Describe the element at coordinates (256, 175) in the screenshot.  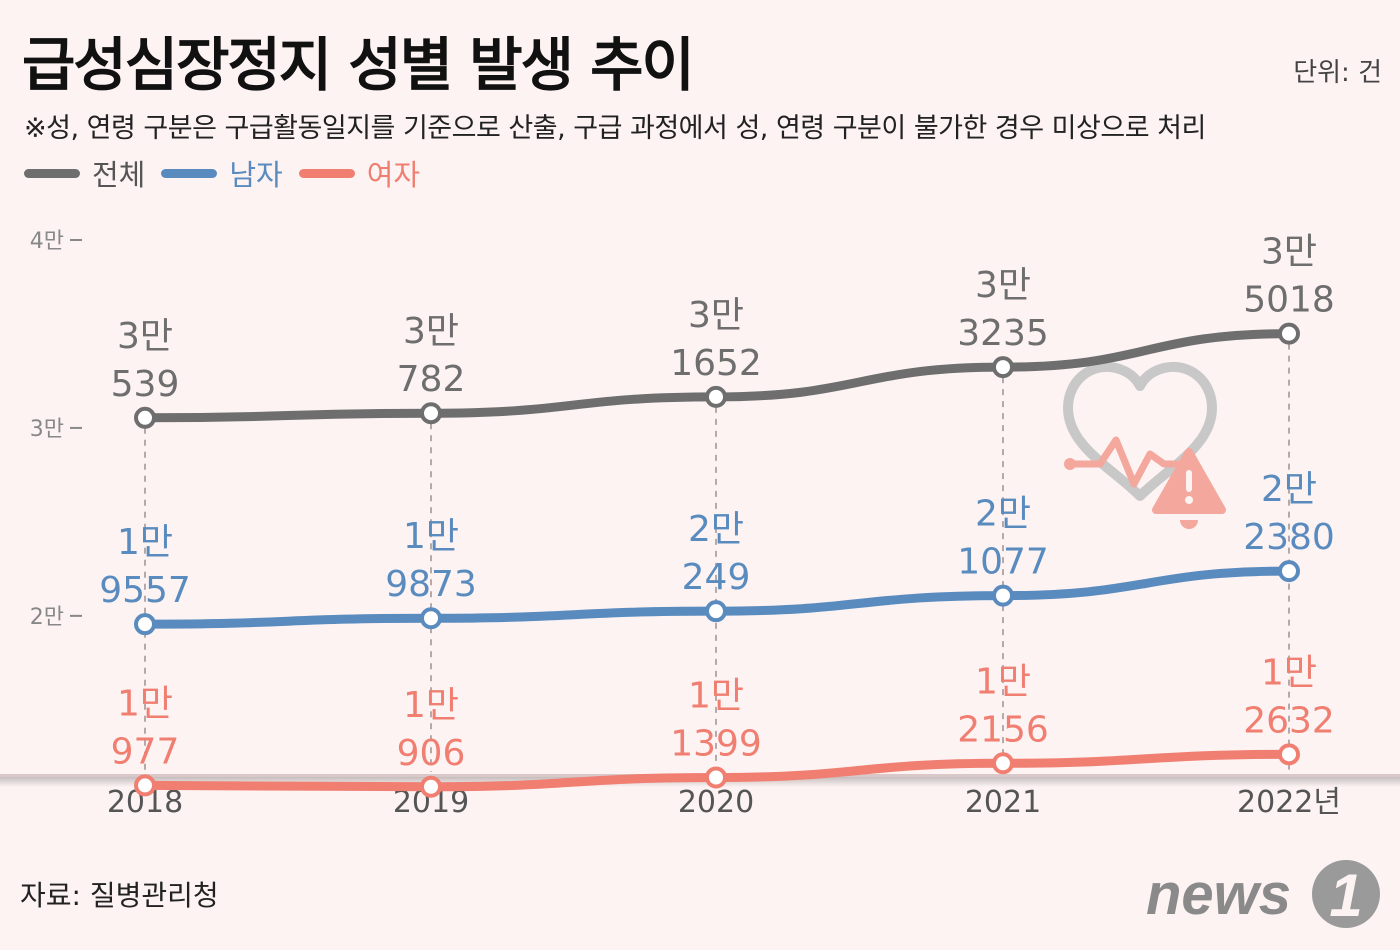
I see `legend-label-male: 남자` at that location.